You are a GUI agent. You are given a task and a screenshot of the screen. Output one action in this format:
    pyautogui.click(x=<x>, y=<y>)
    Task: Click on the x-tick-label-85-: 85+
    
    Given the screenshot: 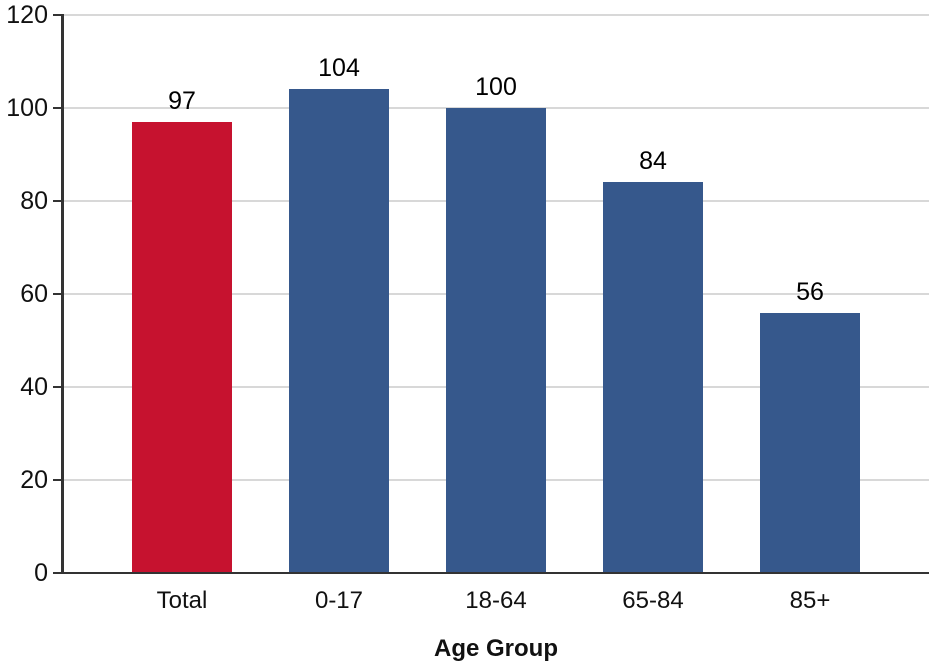 What is the action you would take?
    pyautogui.click(x=810, y=600)
    